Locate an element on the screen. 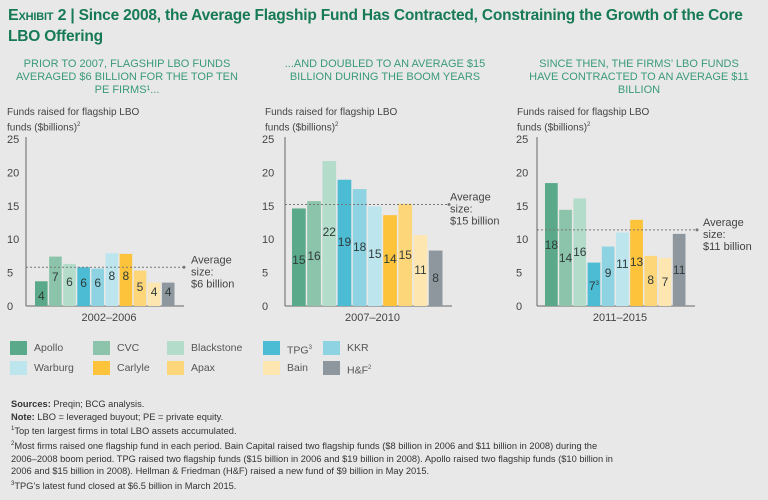  bar-value-label: 22 is located at coordinates (330, 232).